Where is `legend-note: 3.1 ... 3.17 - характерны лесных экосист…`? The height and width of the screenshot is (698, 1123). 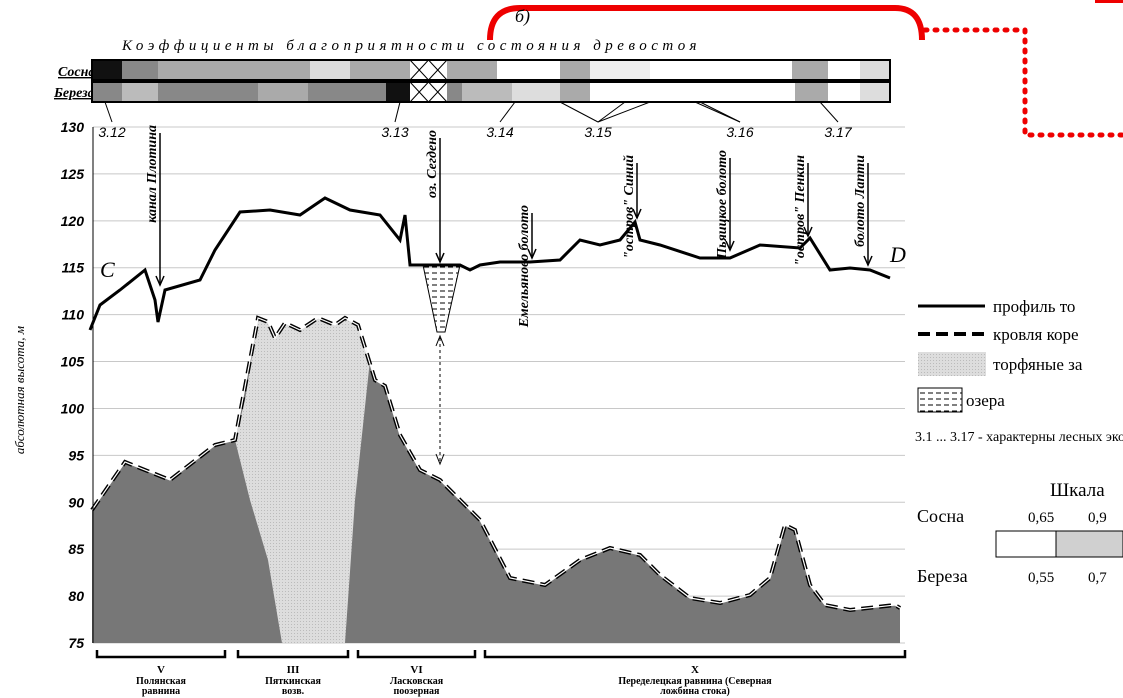 legend-note: 3.1 ... 3.17 - характерны лесных экосист… is located at coordinates (1019, 437).